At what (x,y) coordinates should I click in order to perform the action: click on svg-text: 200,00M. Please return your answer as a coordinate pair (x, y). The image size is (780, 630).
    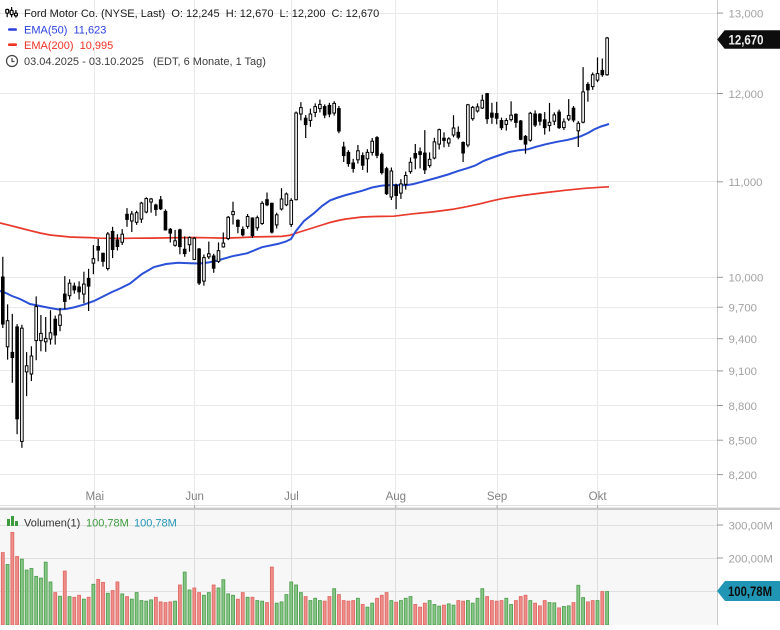
    Looking at the image, I should click on (751, 559).